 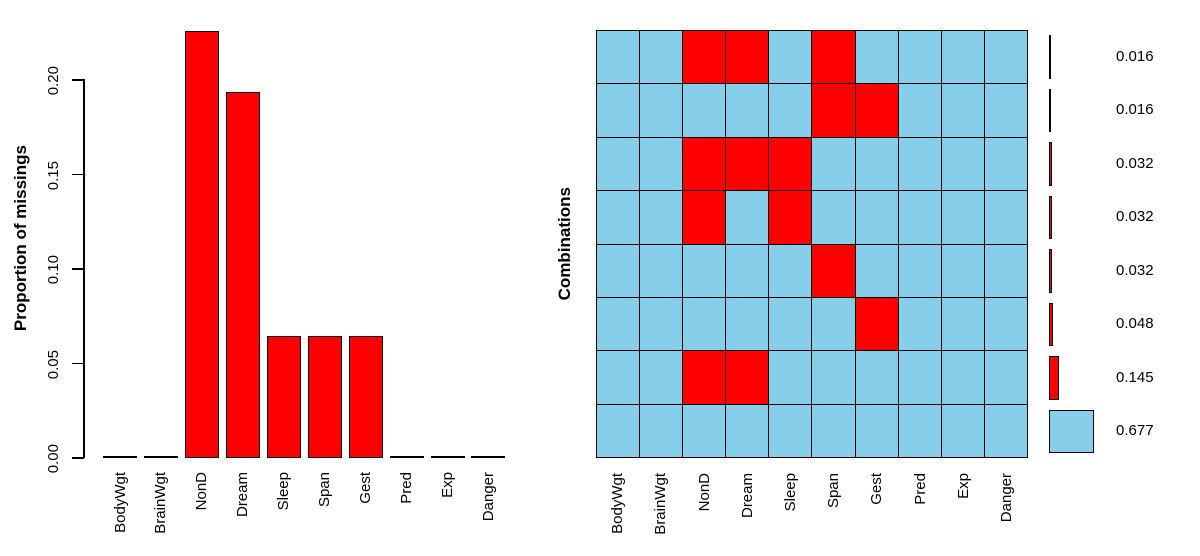 What do you see at coordinates (53, 81) in the screenshot?
I see `y-axis-tick-label: 0.20` at bounding box center [53, 81].